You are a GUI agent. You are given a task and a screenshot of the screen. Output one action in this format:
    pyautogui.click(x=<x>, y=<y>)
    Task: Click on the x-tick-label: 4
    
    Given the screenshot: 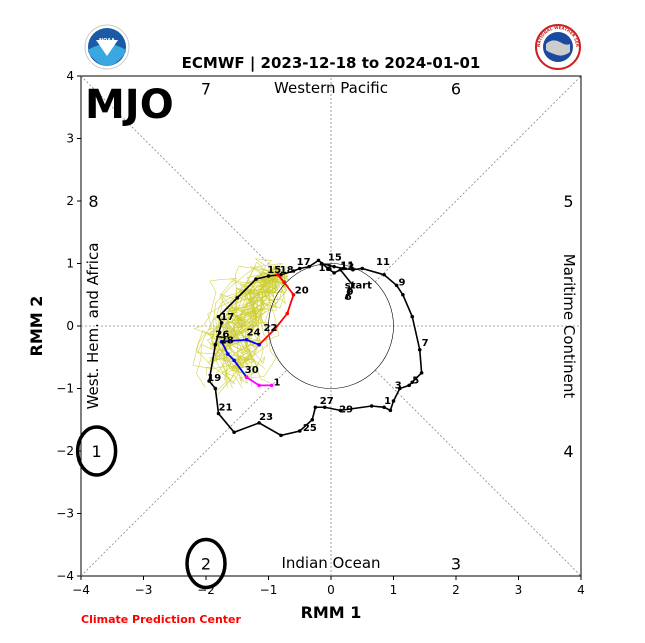 What is the action you would take?
    pyautogui.click(x=581, y=590)
    